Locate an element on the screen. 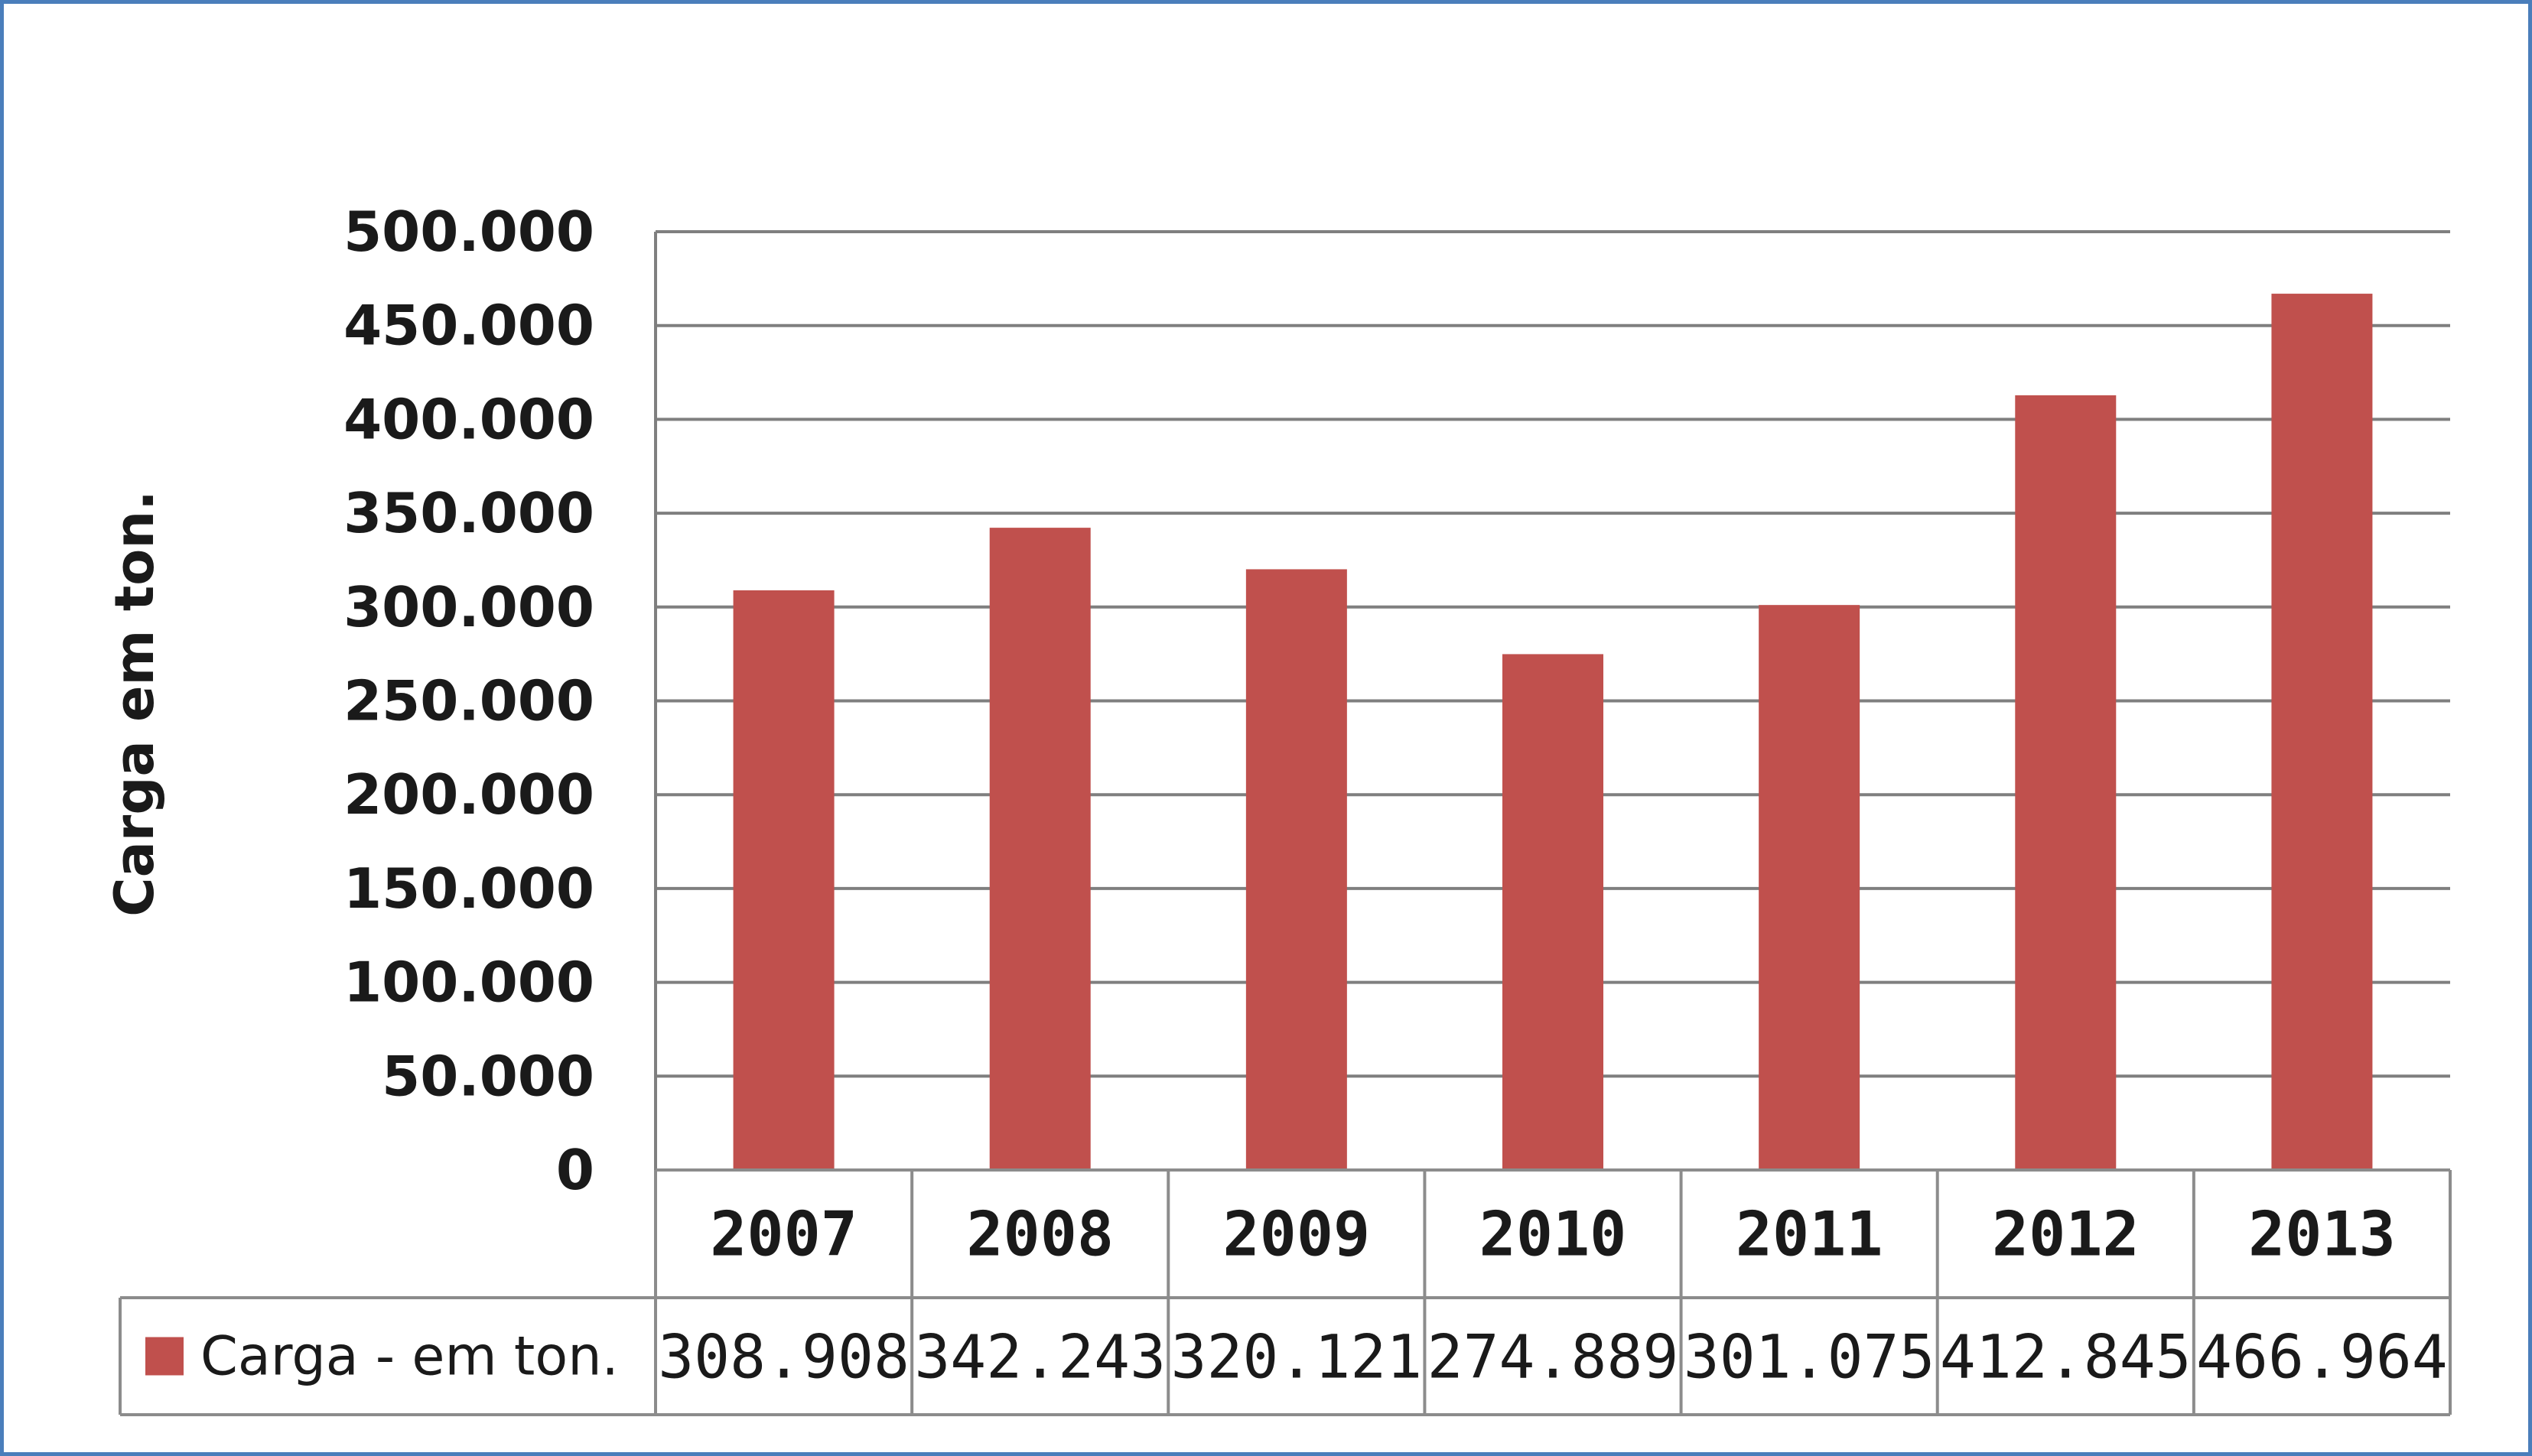 This screenshot has height=1456, width=2532. y-axis-label: Carga em ton. is located at coordinates (134, 703).